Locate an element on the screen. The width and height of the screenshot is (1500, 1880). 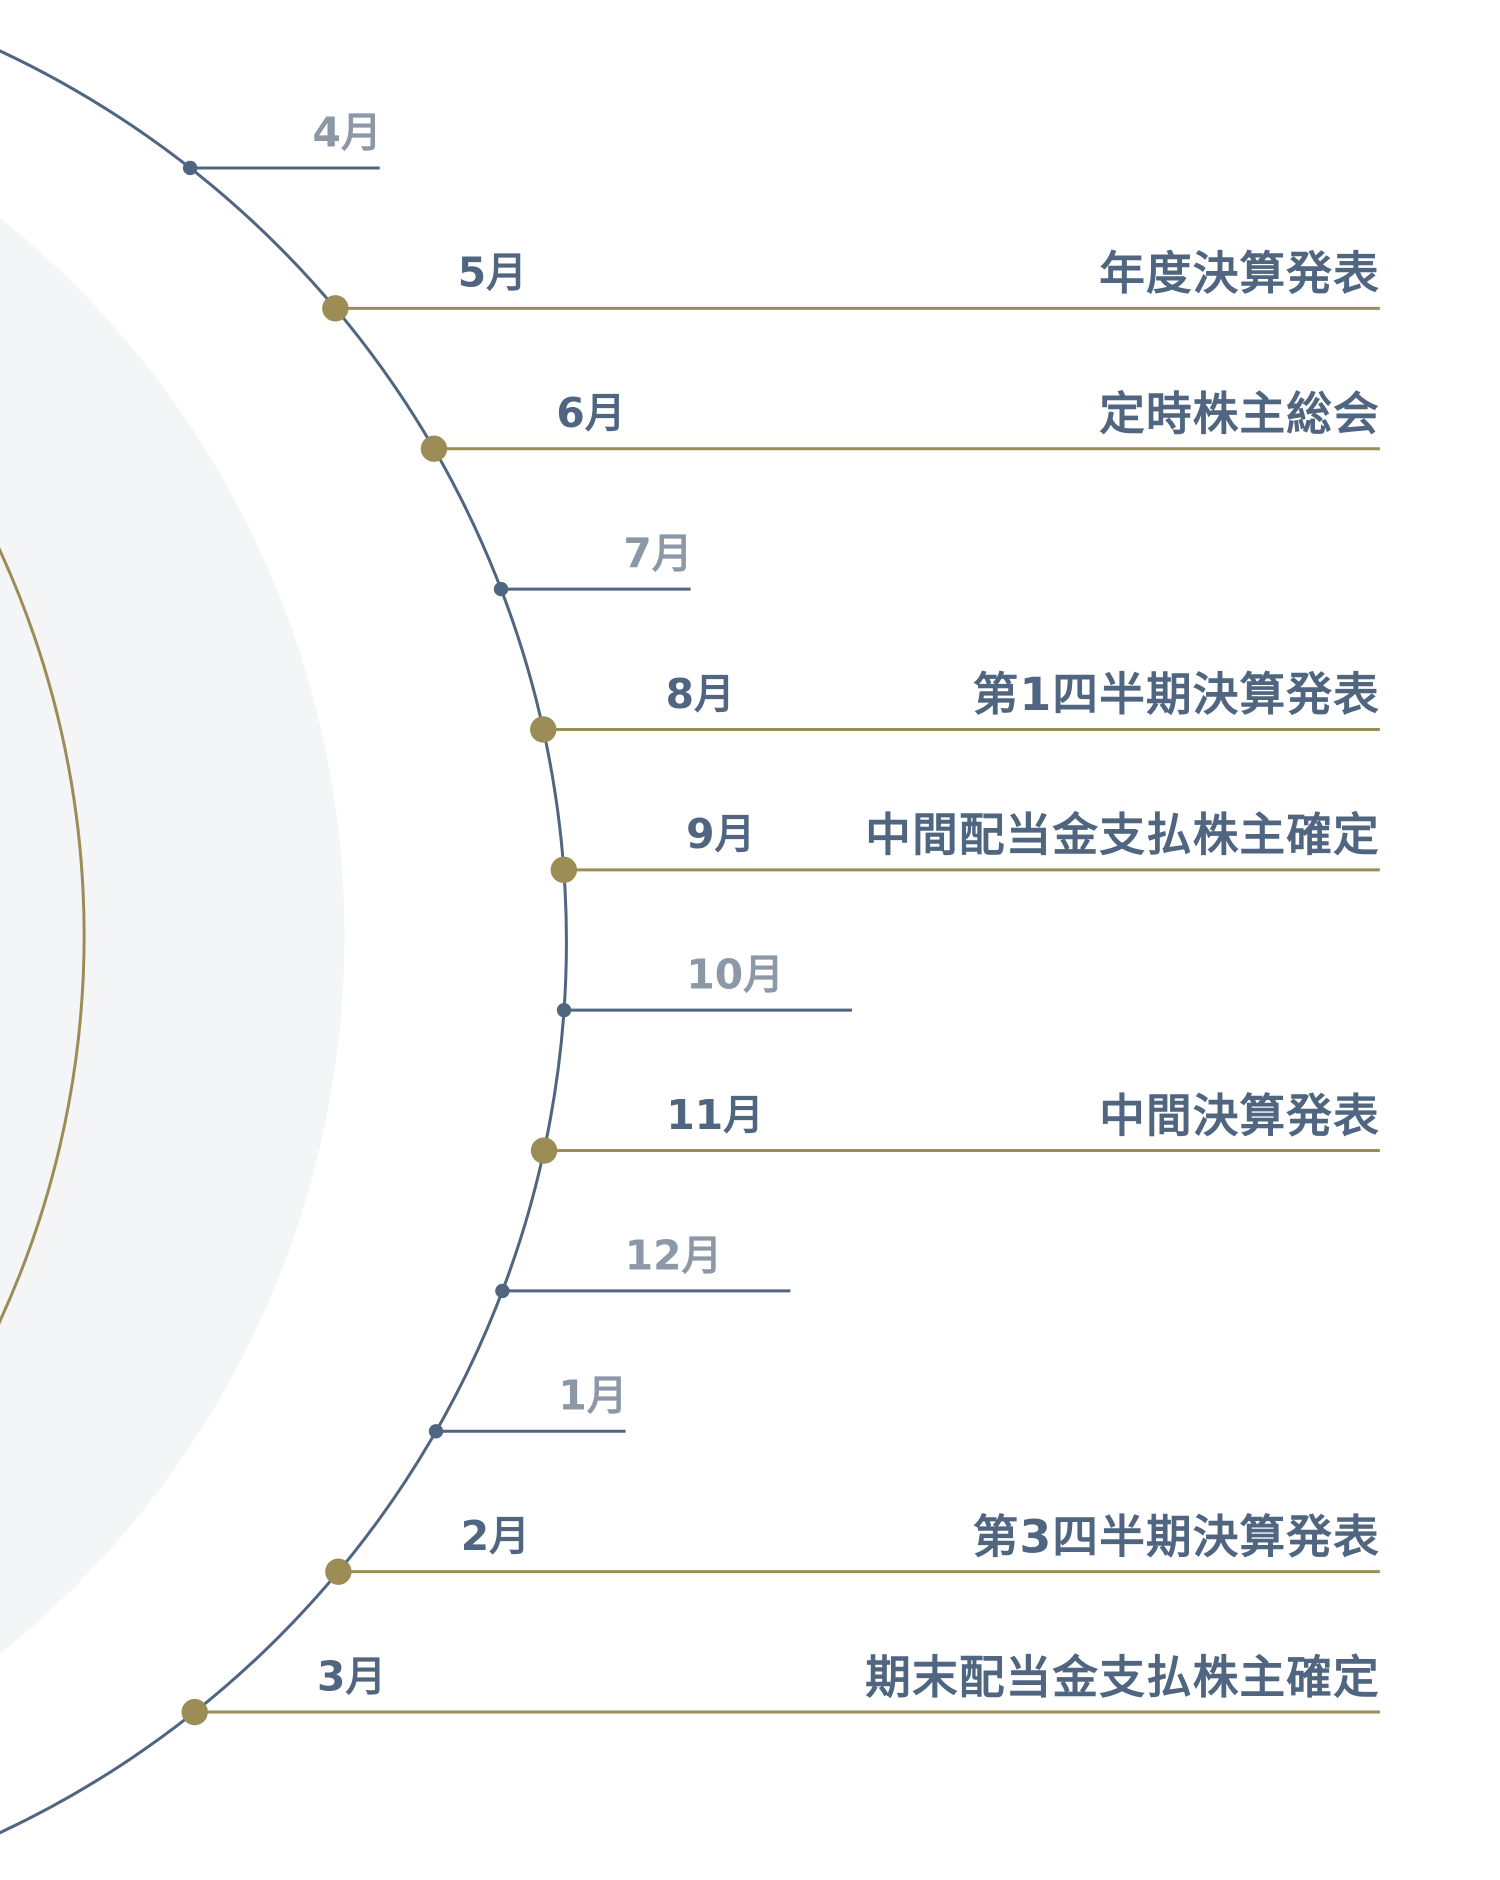
month-label: 2月 is located at coordinates (495, 1536).